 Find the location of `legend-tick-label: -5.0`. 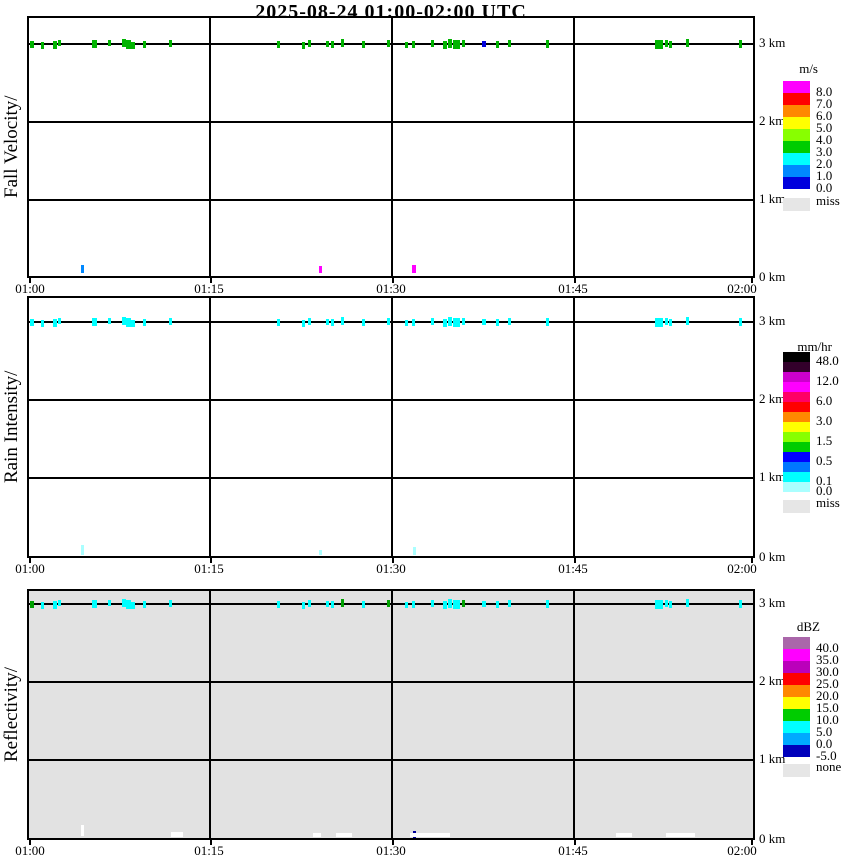

legend-tick-label: -5.0 is located at coordinates (826, 755).